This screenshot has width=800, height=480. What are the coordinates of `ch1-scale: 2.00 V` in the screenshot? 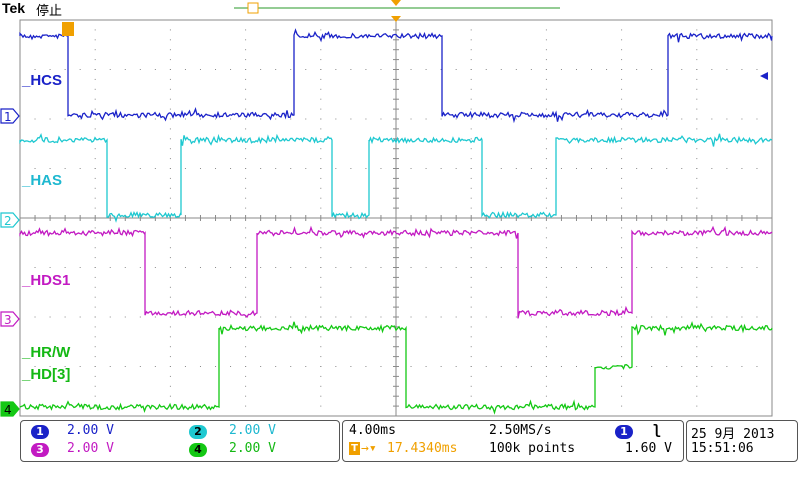 It's located at (90, 430).